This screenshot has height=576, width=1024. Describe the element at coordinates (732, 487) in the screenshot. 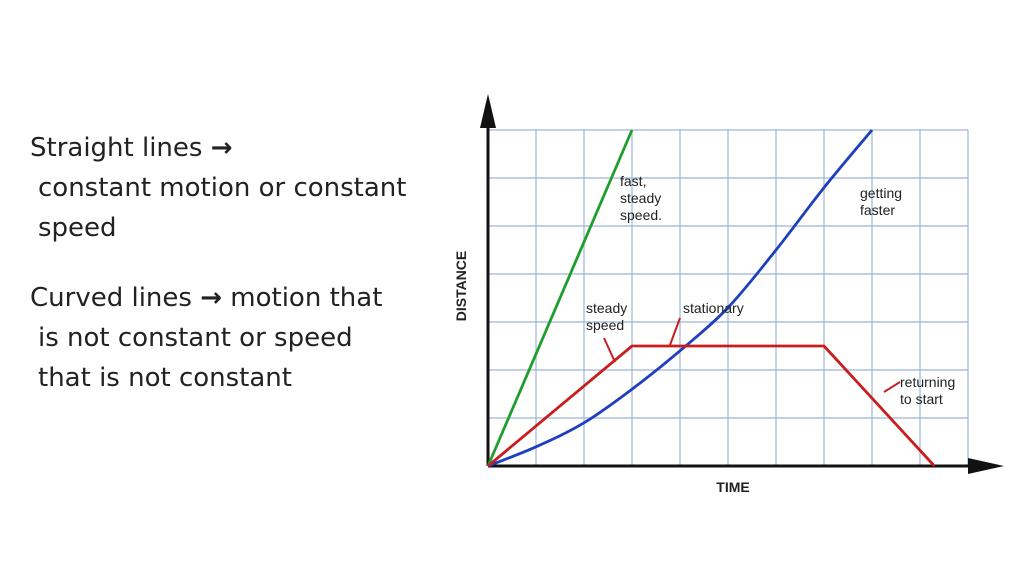

I see `x-axis-label: TIME` at that location.